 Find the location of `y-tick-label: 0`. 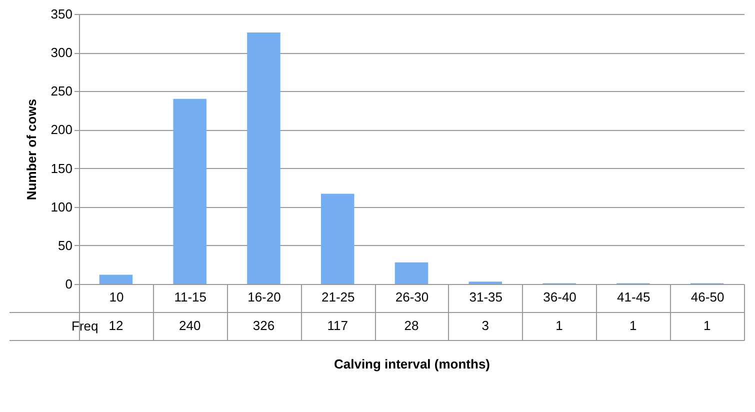

y-tick-label: 0 is located at coordinates (68, 284).